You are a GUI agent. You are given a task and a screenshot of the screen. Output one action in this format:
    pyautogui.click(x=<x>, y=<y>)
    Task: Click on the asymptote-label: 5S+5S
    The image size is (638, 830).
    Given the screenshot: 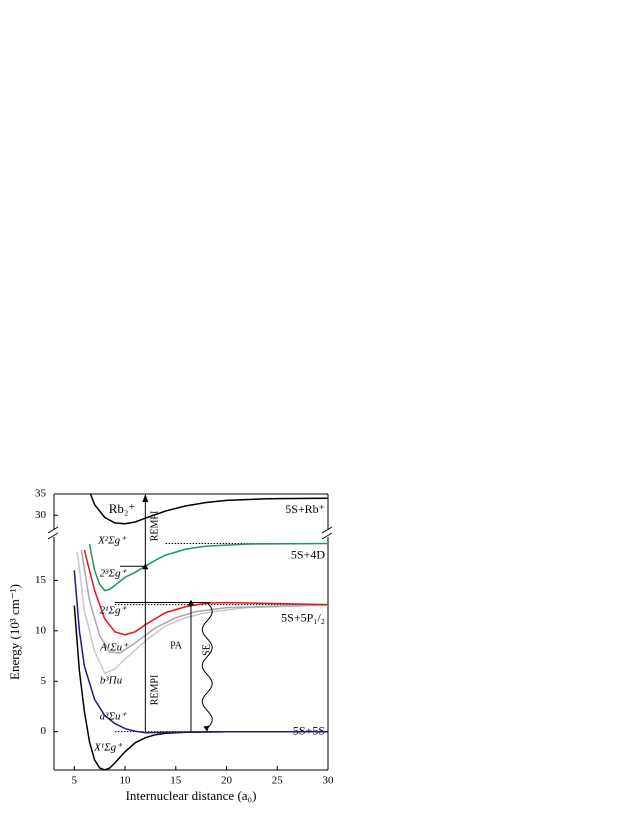 What is the action you would take?
    pyautogui.click(x=309, y=730)
    